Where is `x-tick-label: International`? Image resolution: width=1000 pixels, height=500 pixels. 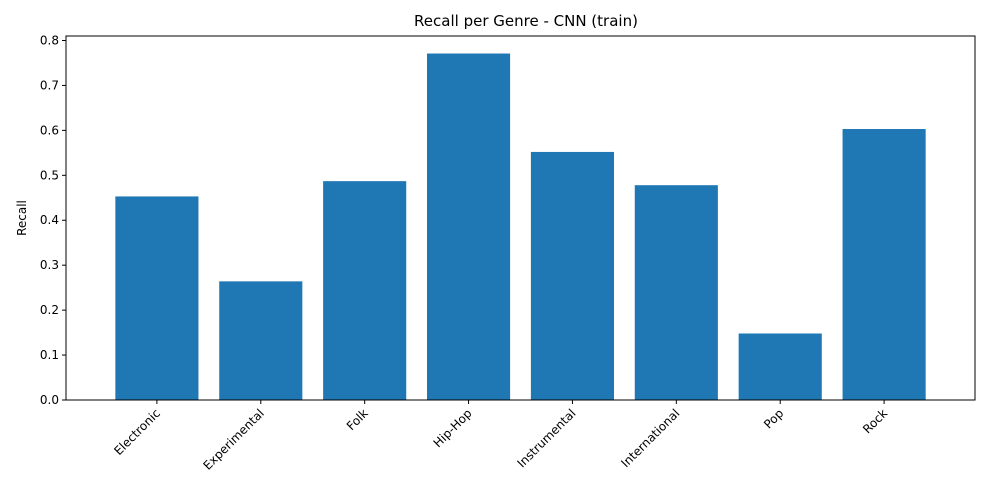
x-tick-label: International is located at coordinates (650, 438).